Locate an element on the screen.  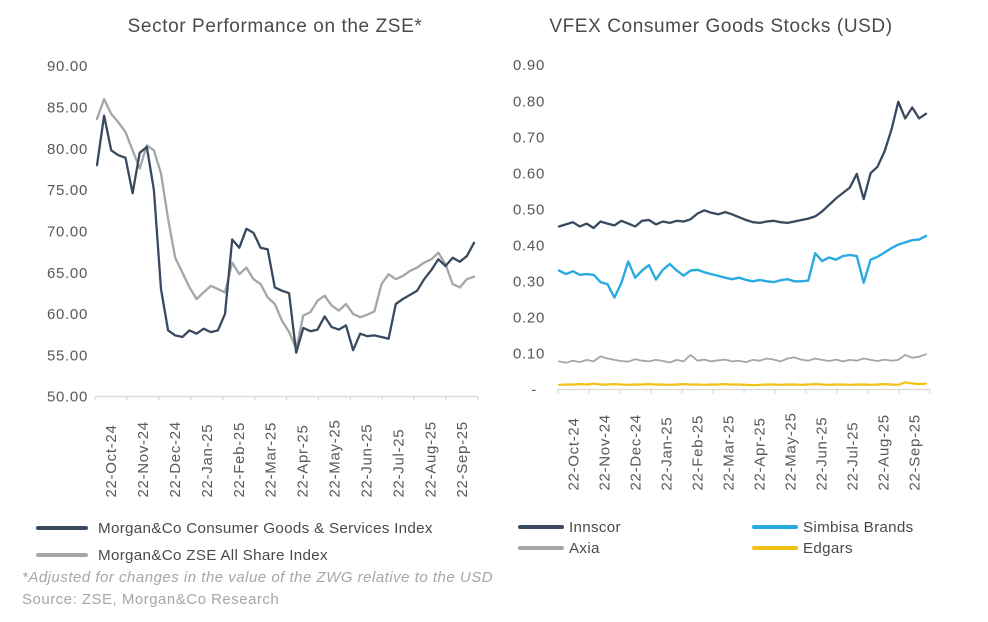
legend-label-innscor: Innscor is located at coordinates (595, 527).